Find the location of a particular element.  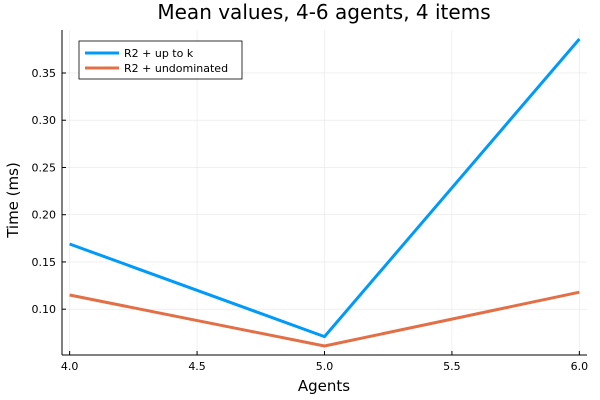

legend: R2 + up to k R2 + undominated is located at coordinates (160, 60).